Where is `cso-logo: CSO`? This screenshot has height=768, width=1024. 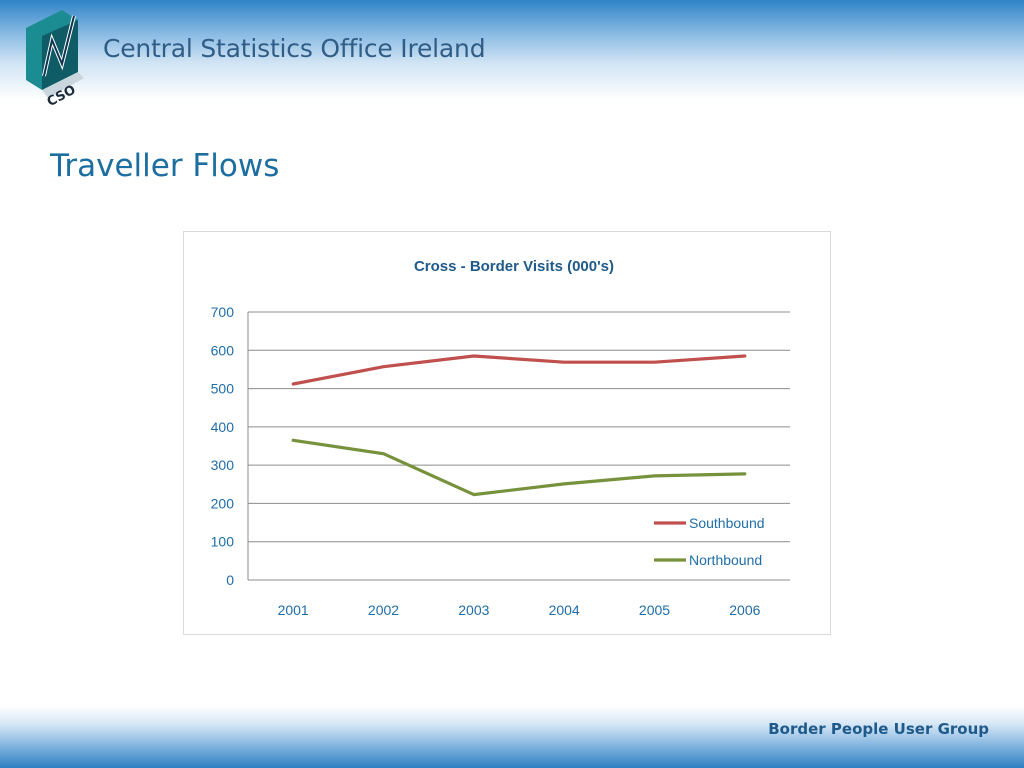 cso-logo: CSO is located at coordinates (55, 58).